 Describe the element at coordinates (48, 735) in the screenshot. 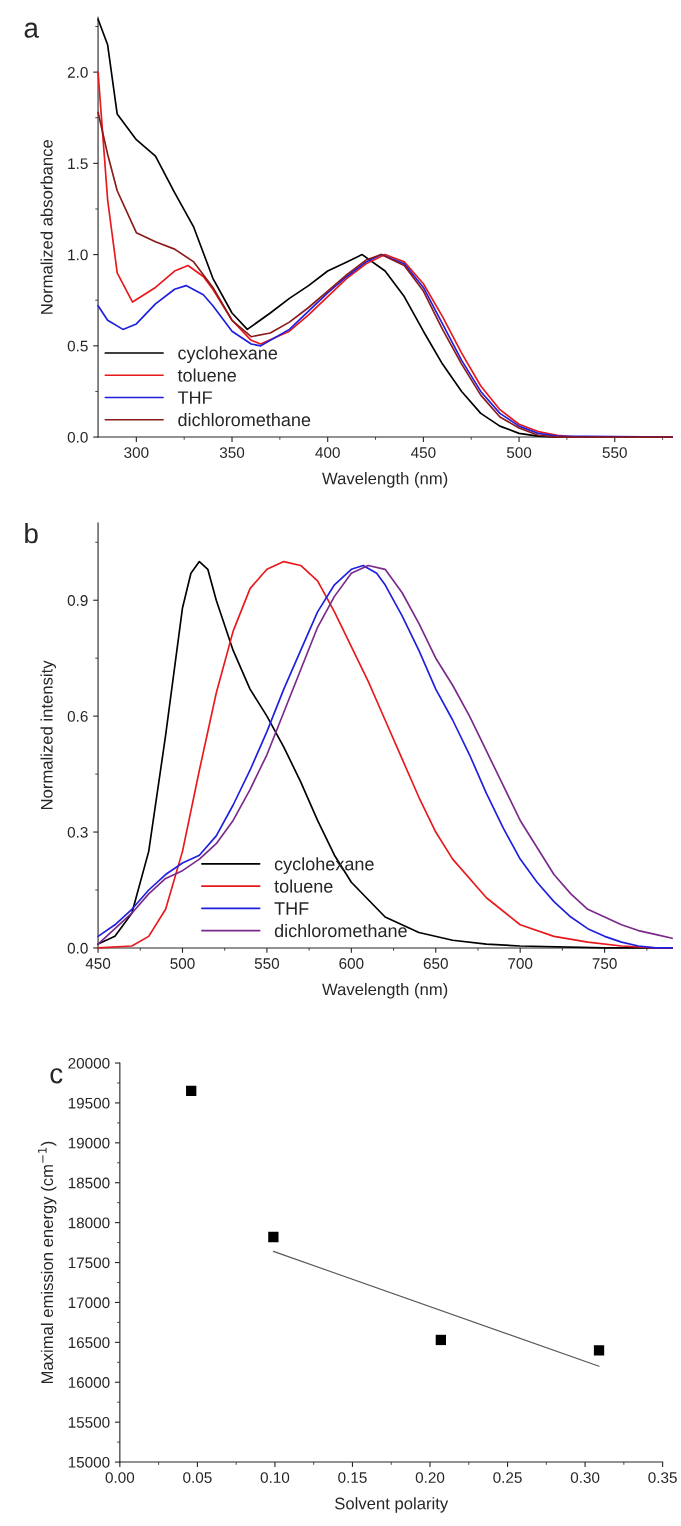

I see `y-axis-title: Normalized intensity` at that location.